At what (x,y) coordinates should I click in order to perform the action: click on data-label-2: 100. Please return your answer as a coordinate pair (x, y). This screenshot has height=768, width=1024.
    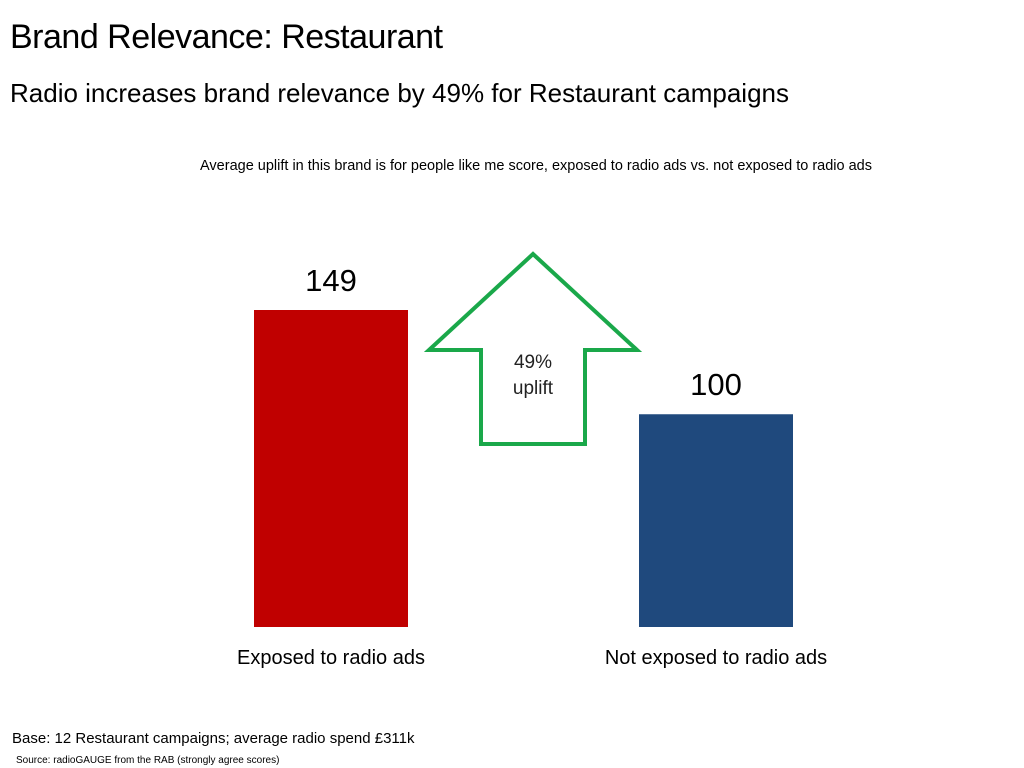
    Looking at the image, I should click on (716, 384).